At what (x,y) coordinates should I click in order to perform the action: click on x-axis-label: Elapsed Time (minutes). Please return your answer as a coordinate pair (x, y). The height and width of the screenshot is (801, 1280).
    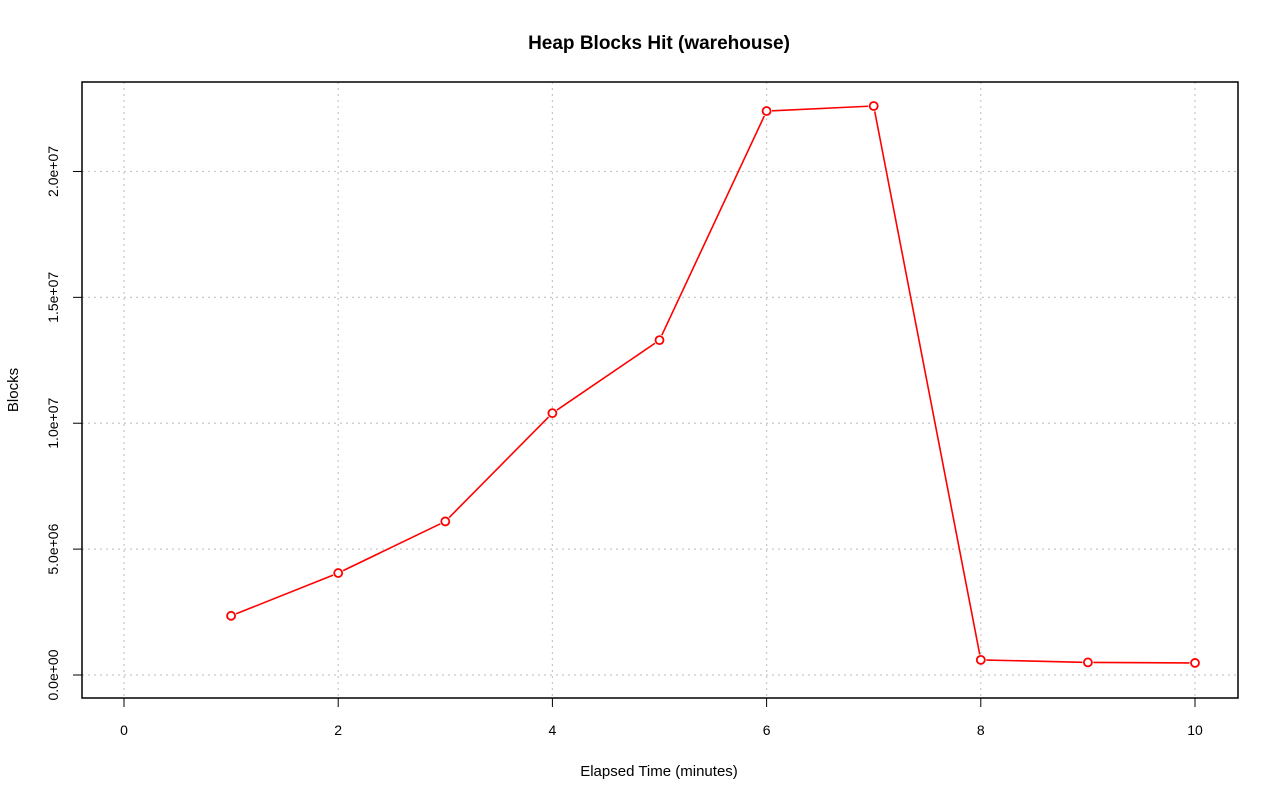
    Looking at the image, I should click on (659, 771).